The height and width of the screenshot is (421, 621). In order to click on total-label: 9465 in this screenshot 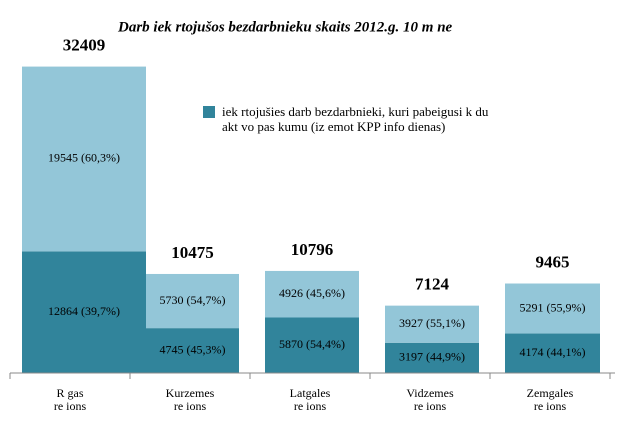, I will do `click(553, 261)`.